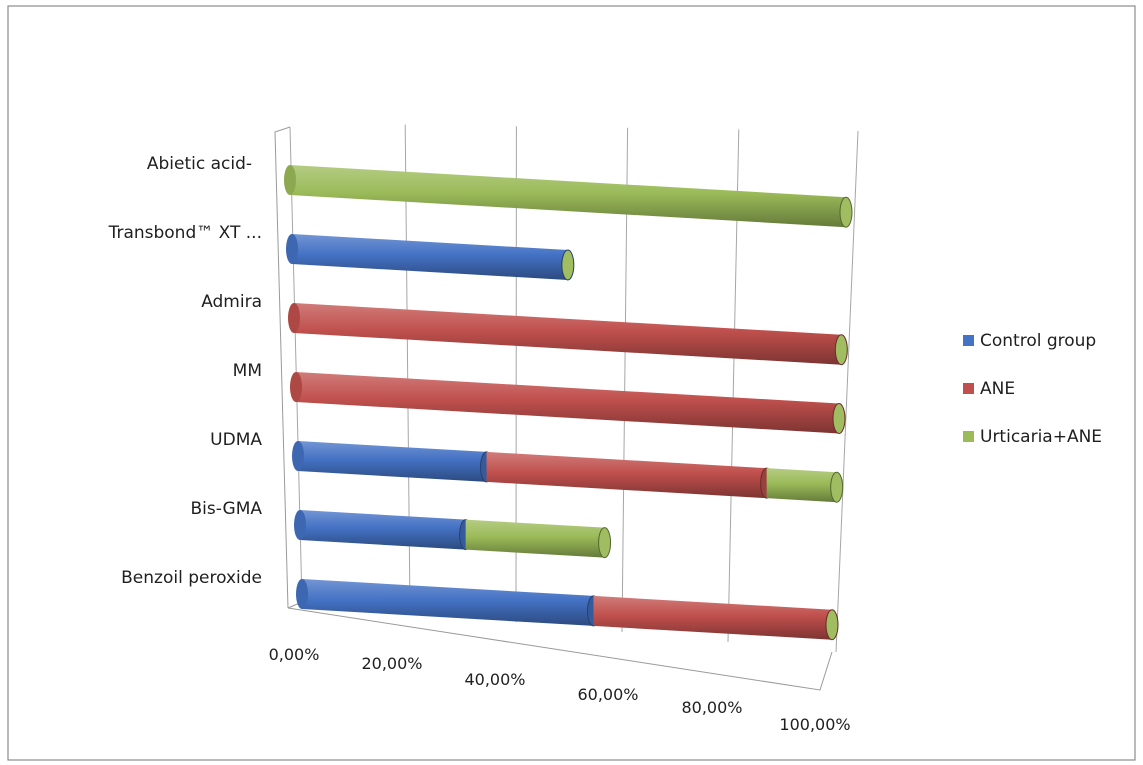  I want to click on bar-row-abietic-acid, so click(568, 196).